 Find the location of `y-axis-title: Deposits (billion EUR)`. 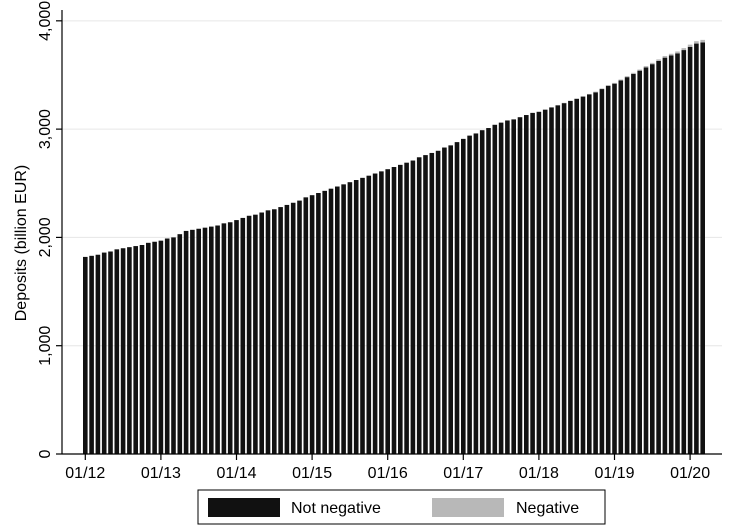

y-axis-title: Deposits (billion EUR) is located at coordinates (21, 243).